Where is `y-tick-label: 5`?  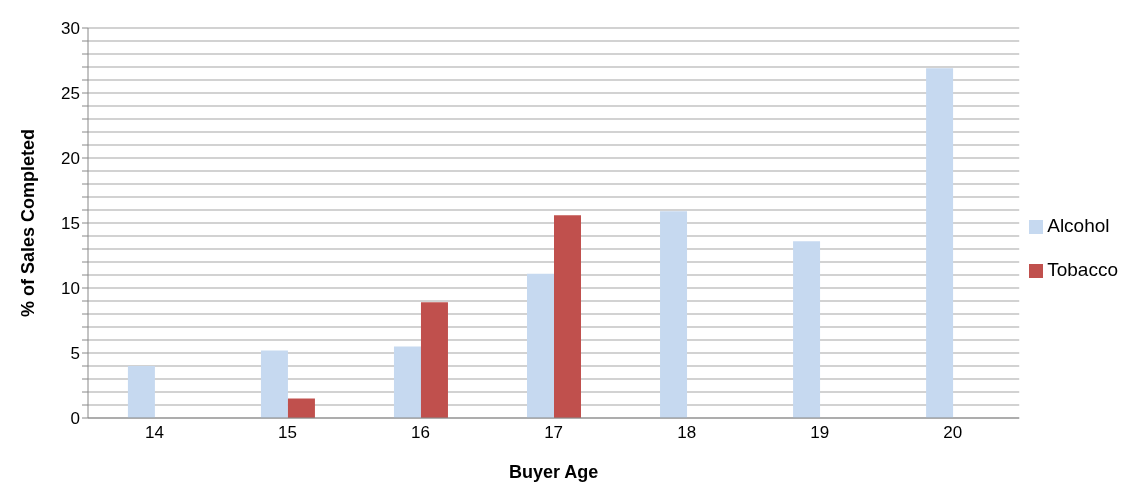 y-tick-label: 5 is located at coordinates (75, 354).